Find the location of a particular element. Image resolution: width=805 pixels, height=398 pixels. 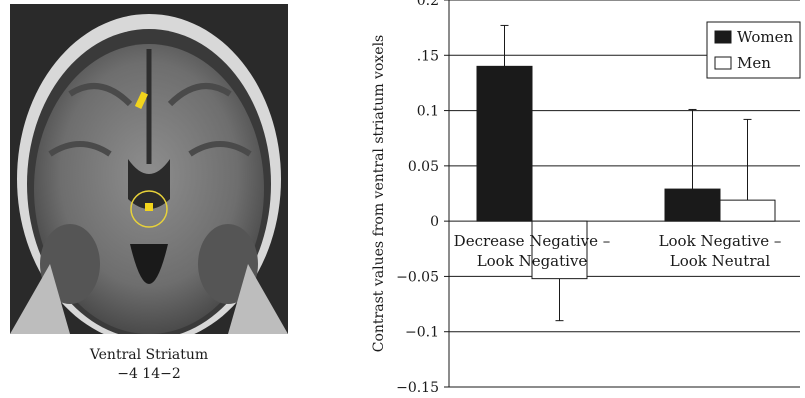

y-tick-label: −0.1 is located at coordinates (422, 333).